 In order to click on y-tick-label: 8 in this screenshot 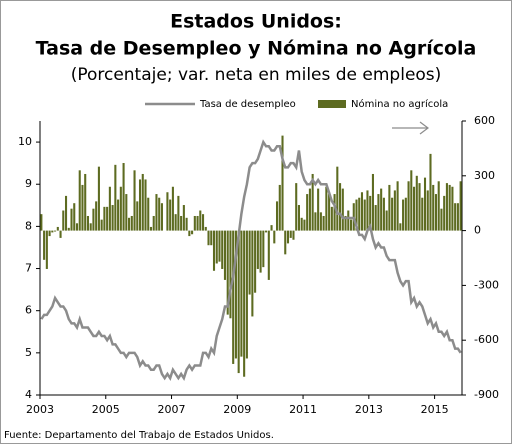, I will do `click(28, 225)`.